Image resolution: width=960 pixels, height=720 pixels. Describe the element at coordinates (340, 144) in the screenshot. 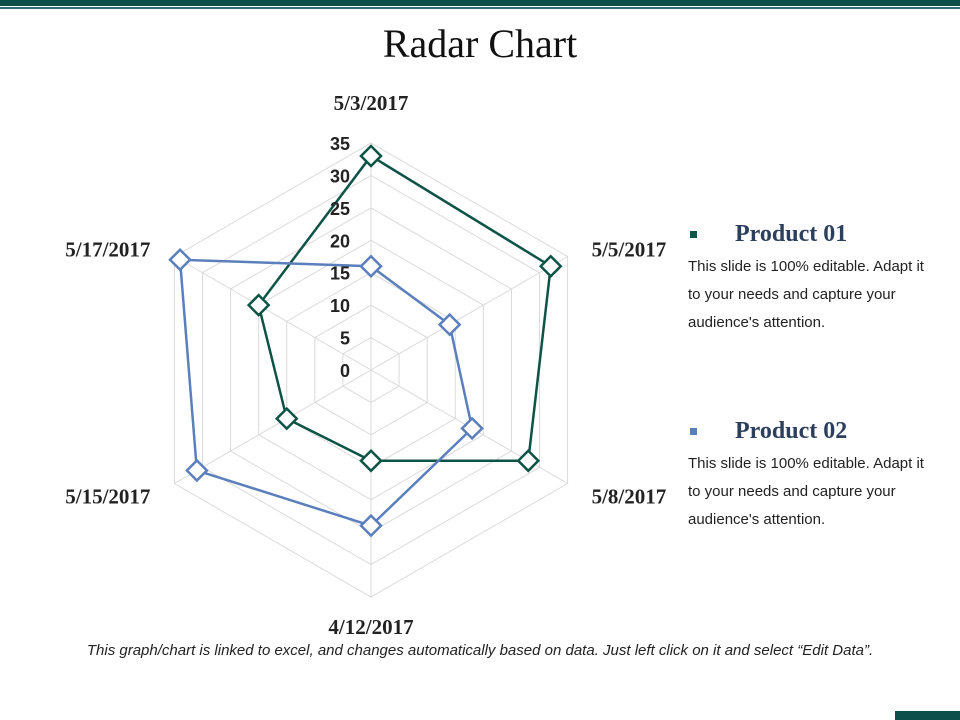

I see `axis-tick-label: 35` at that location.